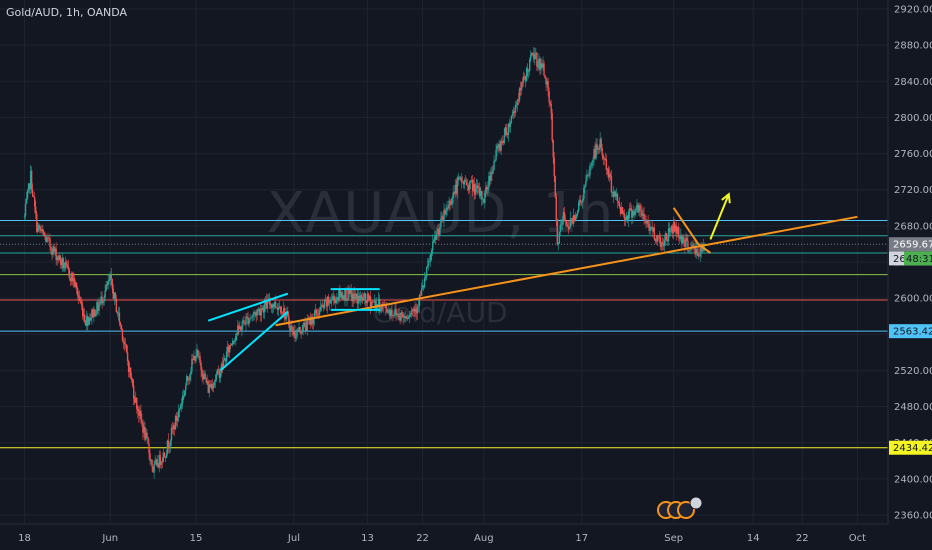  What do you see at coordinates (248, 307) in the screenshot?
I see `channel-line` at bounding box center [248, 307].